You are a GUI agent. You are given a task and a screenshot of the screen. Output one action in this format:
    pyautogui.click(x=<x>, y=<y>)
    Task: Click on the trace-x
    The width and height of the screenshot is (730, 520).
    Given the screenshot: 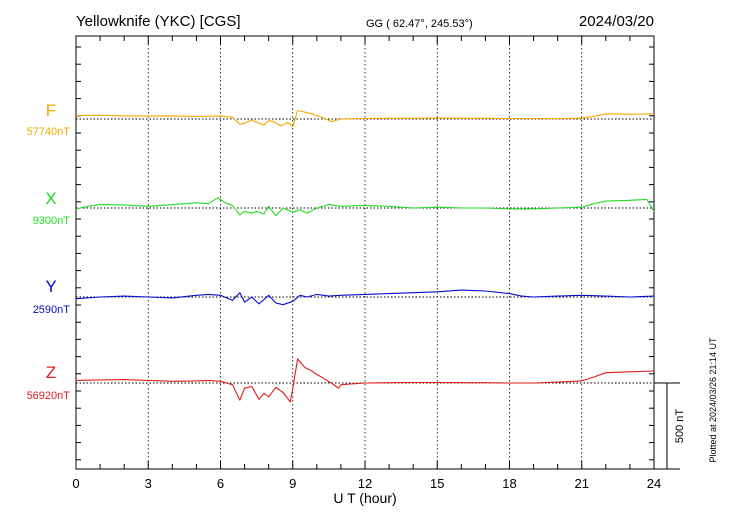 What is the action you would take?
    pyautogui.click(x=365, y=207)
    